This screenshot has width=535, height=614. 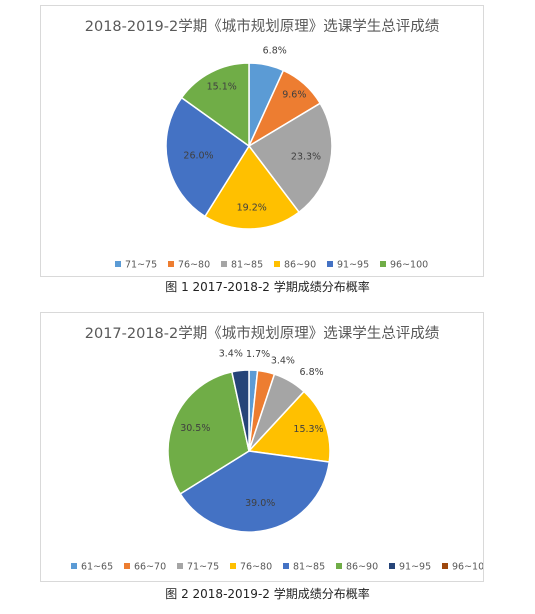 What do you see at coordinates (289, 426) in the screenshot?
I see `pie-slice-76~80` at bounding box center [289, 426].